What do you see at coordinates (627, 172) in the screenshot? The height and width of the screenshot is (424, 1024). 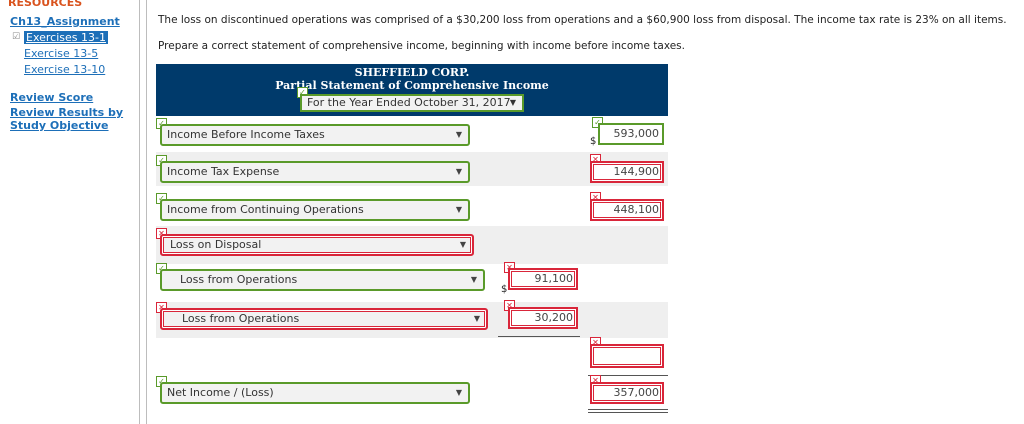 I see `amount-input: 144,900` at bounding box center [627, 172].